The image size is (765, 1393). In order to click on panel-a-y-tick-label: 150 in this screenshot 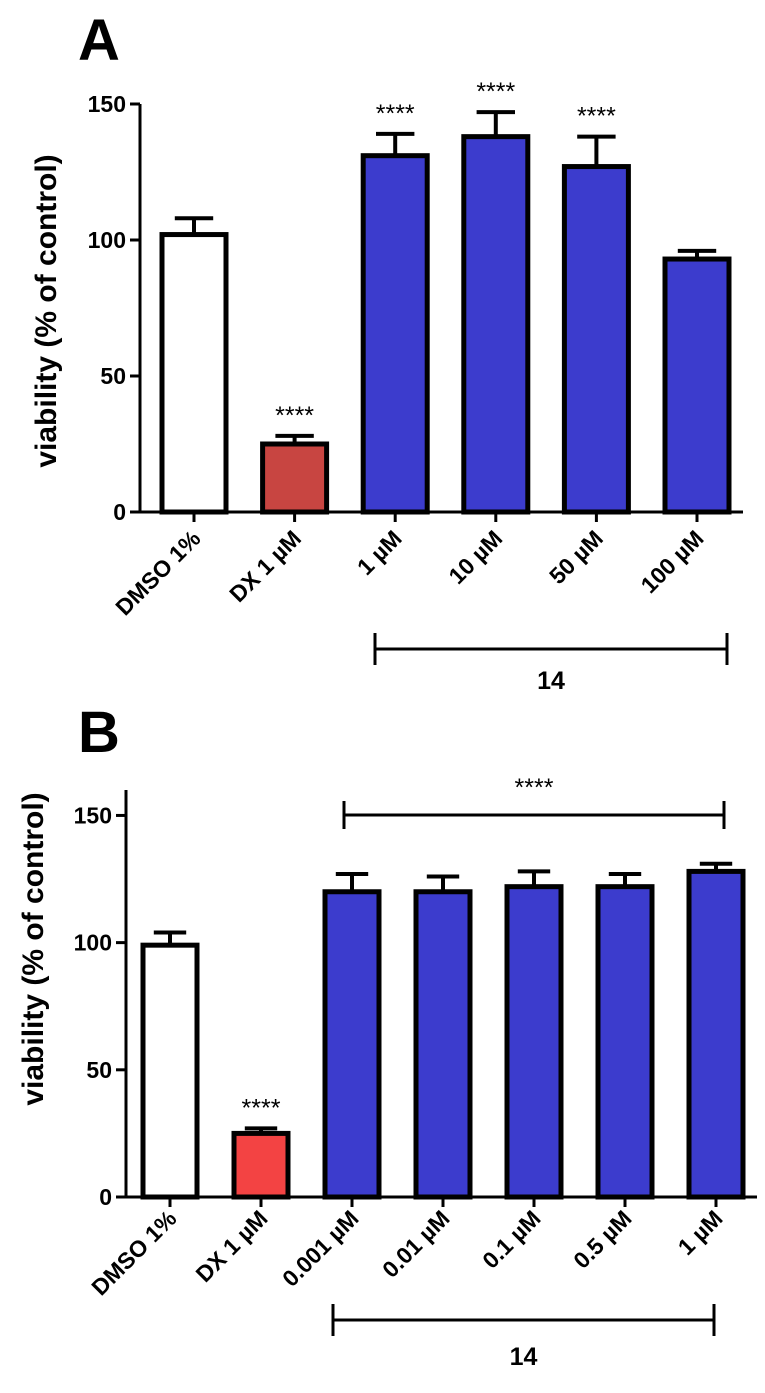, I will do `click(107, 104)`.